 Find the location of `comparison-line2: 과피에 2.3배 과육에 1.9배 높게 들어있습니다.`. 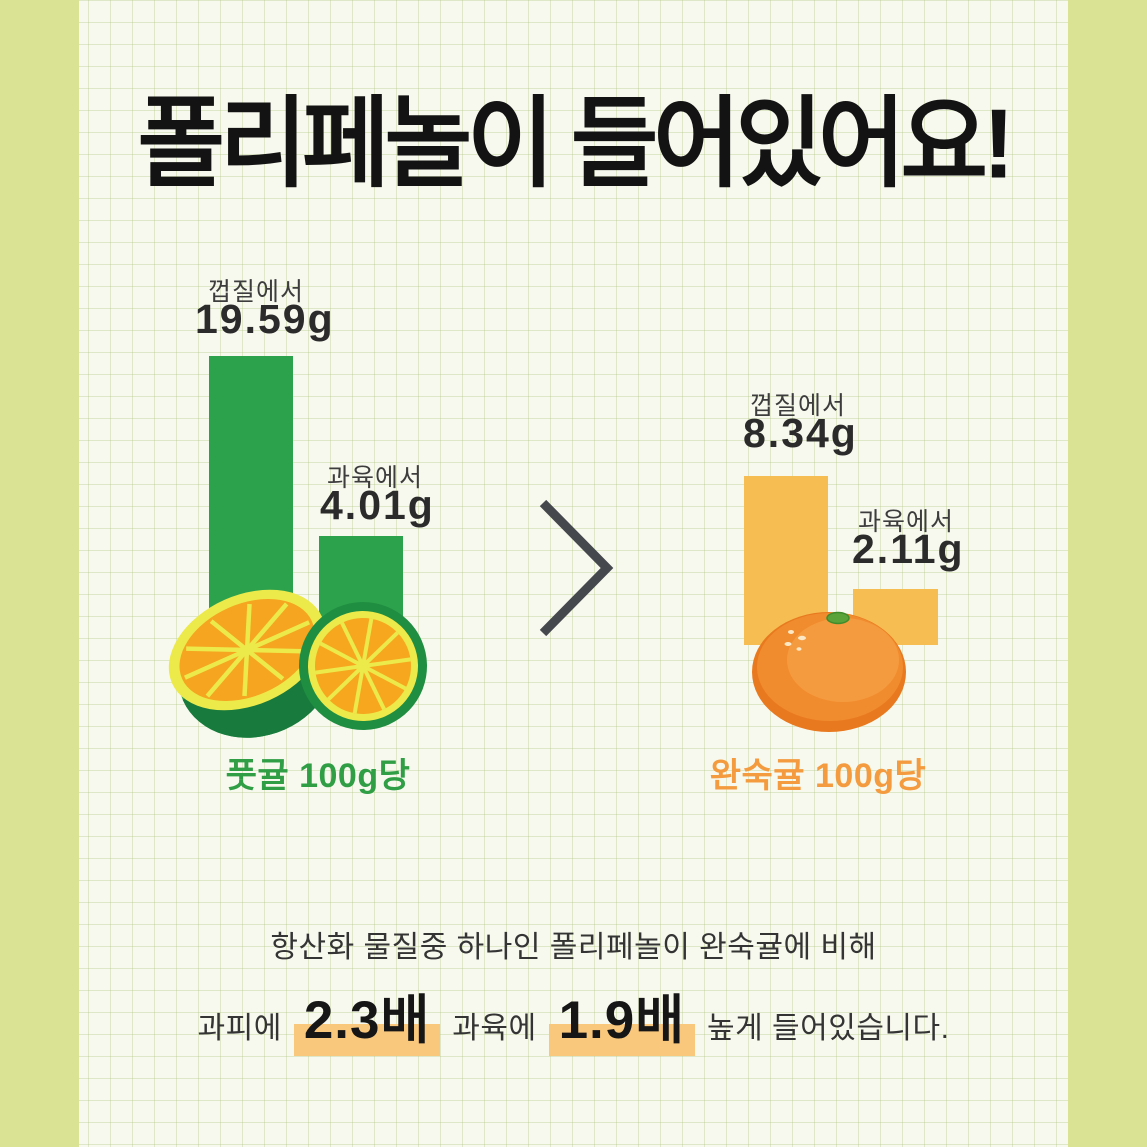

comparison-line2: 과피에 2.3배 과육에 1.9배 높게 들어있습니다. is located at coordinates (573, 1017).